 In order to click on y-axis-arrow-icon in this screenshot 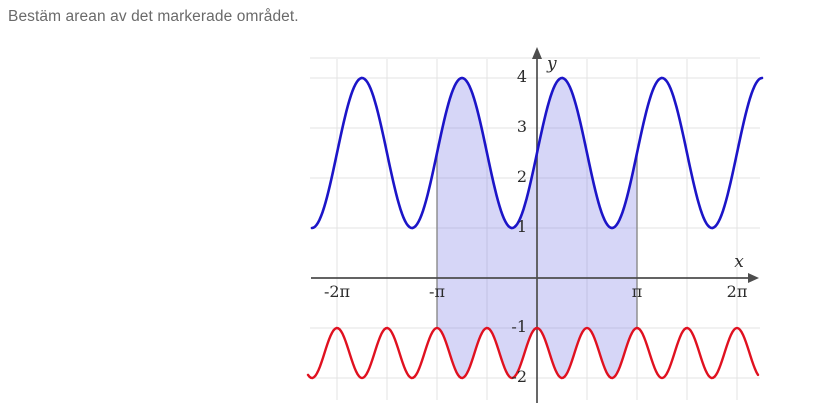, I will do `click(537, 53)`.